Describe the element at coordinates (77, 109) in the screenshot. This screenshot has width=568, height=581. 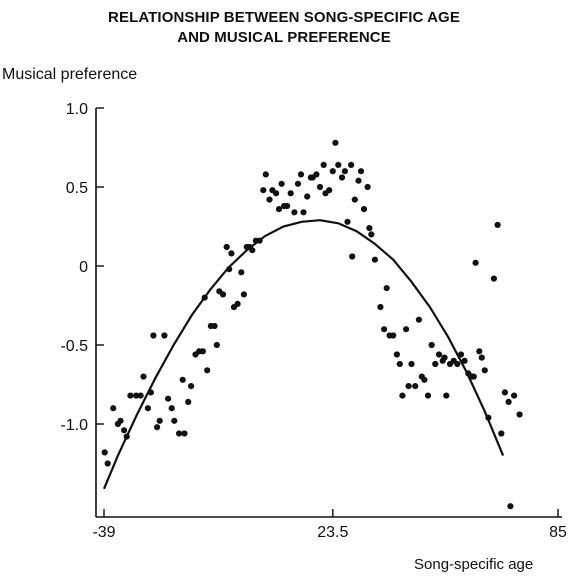
I see `y-tick-label: 1.0` at that location.